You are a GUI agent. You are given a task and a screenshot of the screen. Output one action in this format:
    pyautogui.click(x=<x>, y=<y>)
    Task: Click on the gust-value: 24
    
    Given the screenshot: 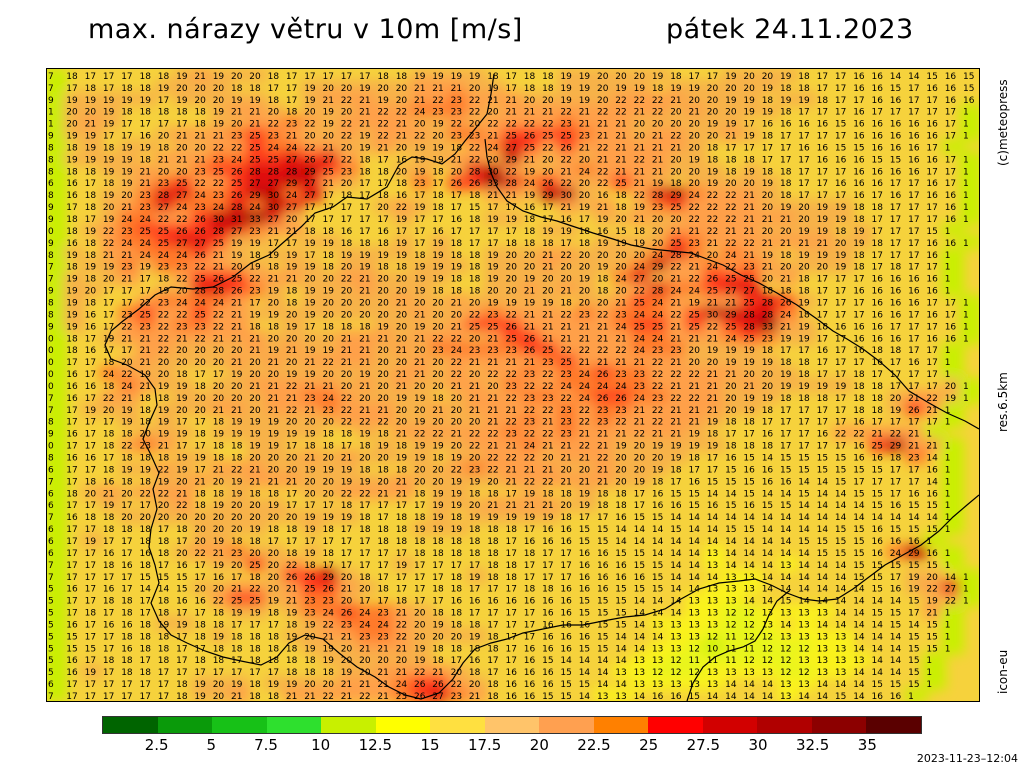 What is the action you would take?
    pyautogui.click(x=640, y=315)
    